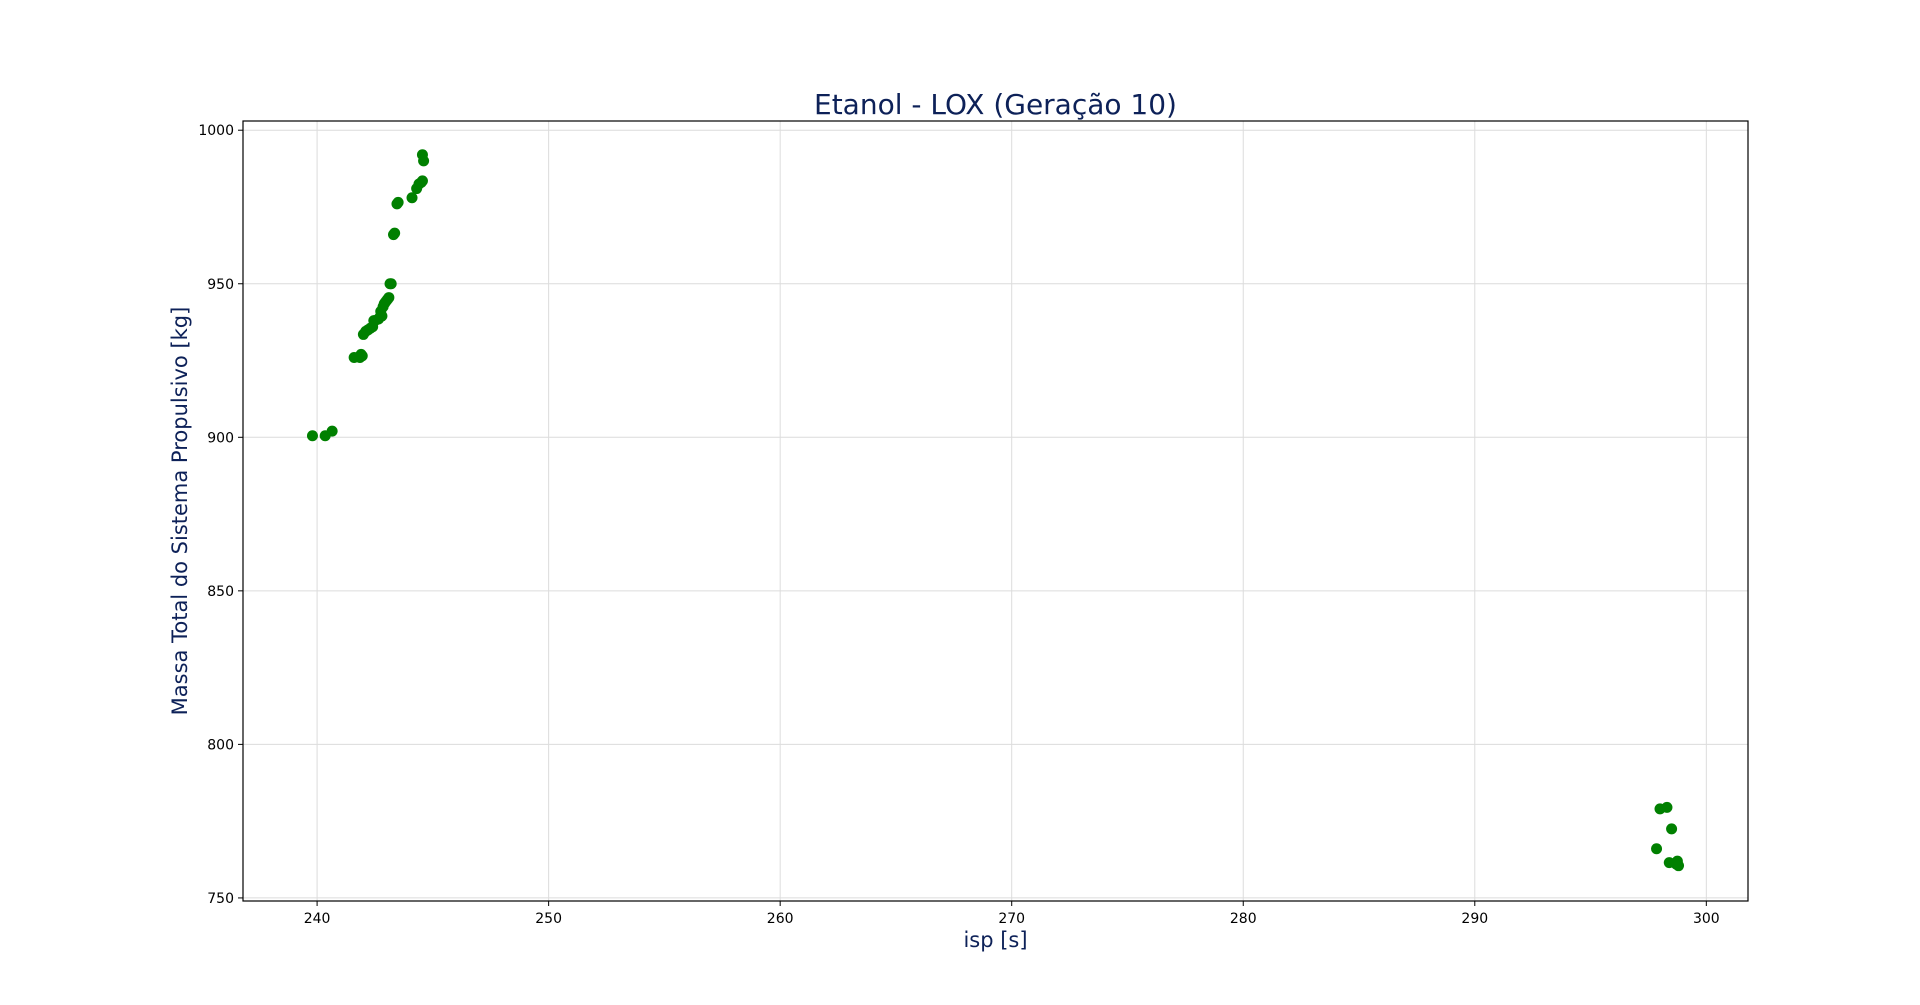 The image size is (1920, 1005). What do you see at coordinates (220, 515) in the screenshot?
I see `y-axis-ticks: 750 800 850 900 950 1000` at bounding box center [220, 515].